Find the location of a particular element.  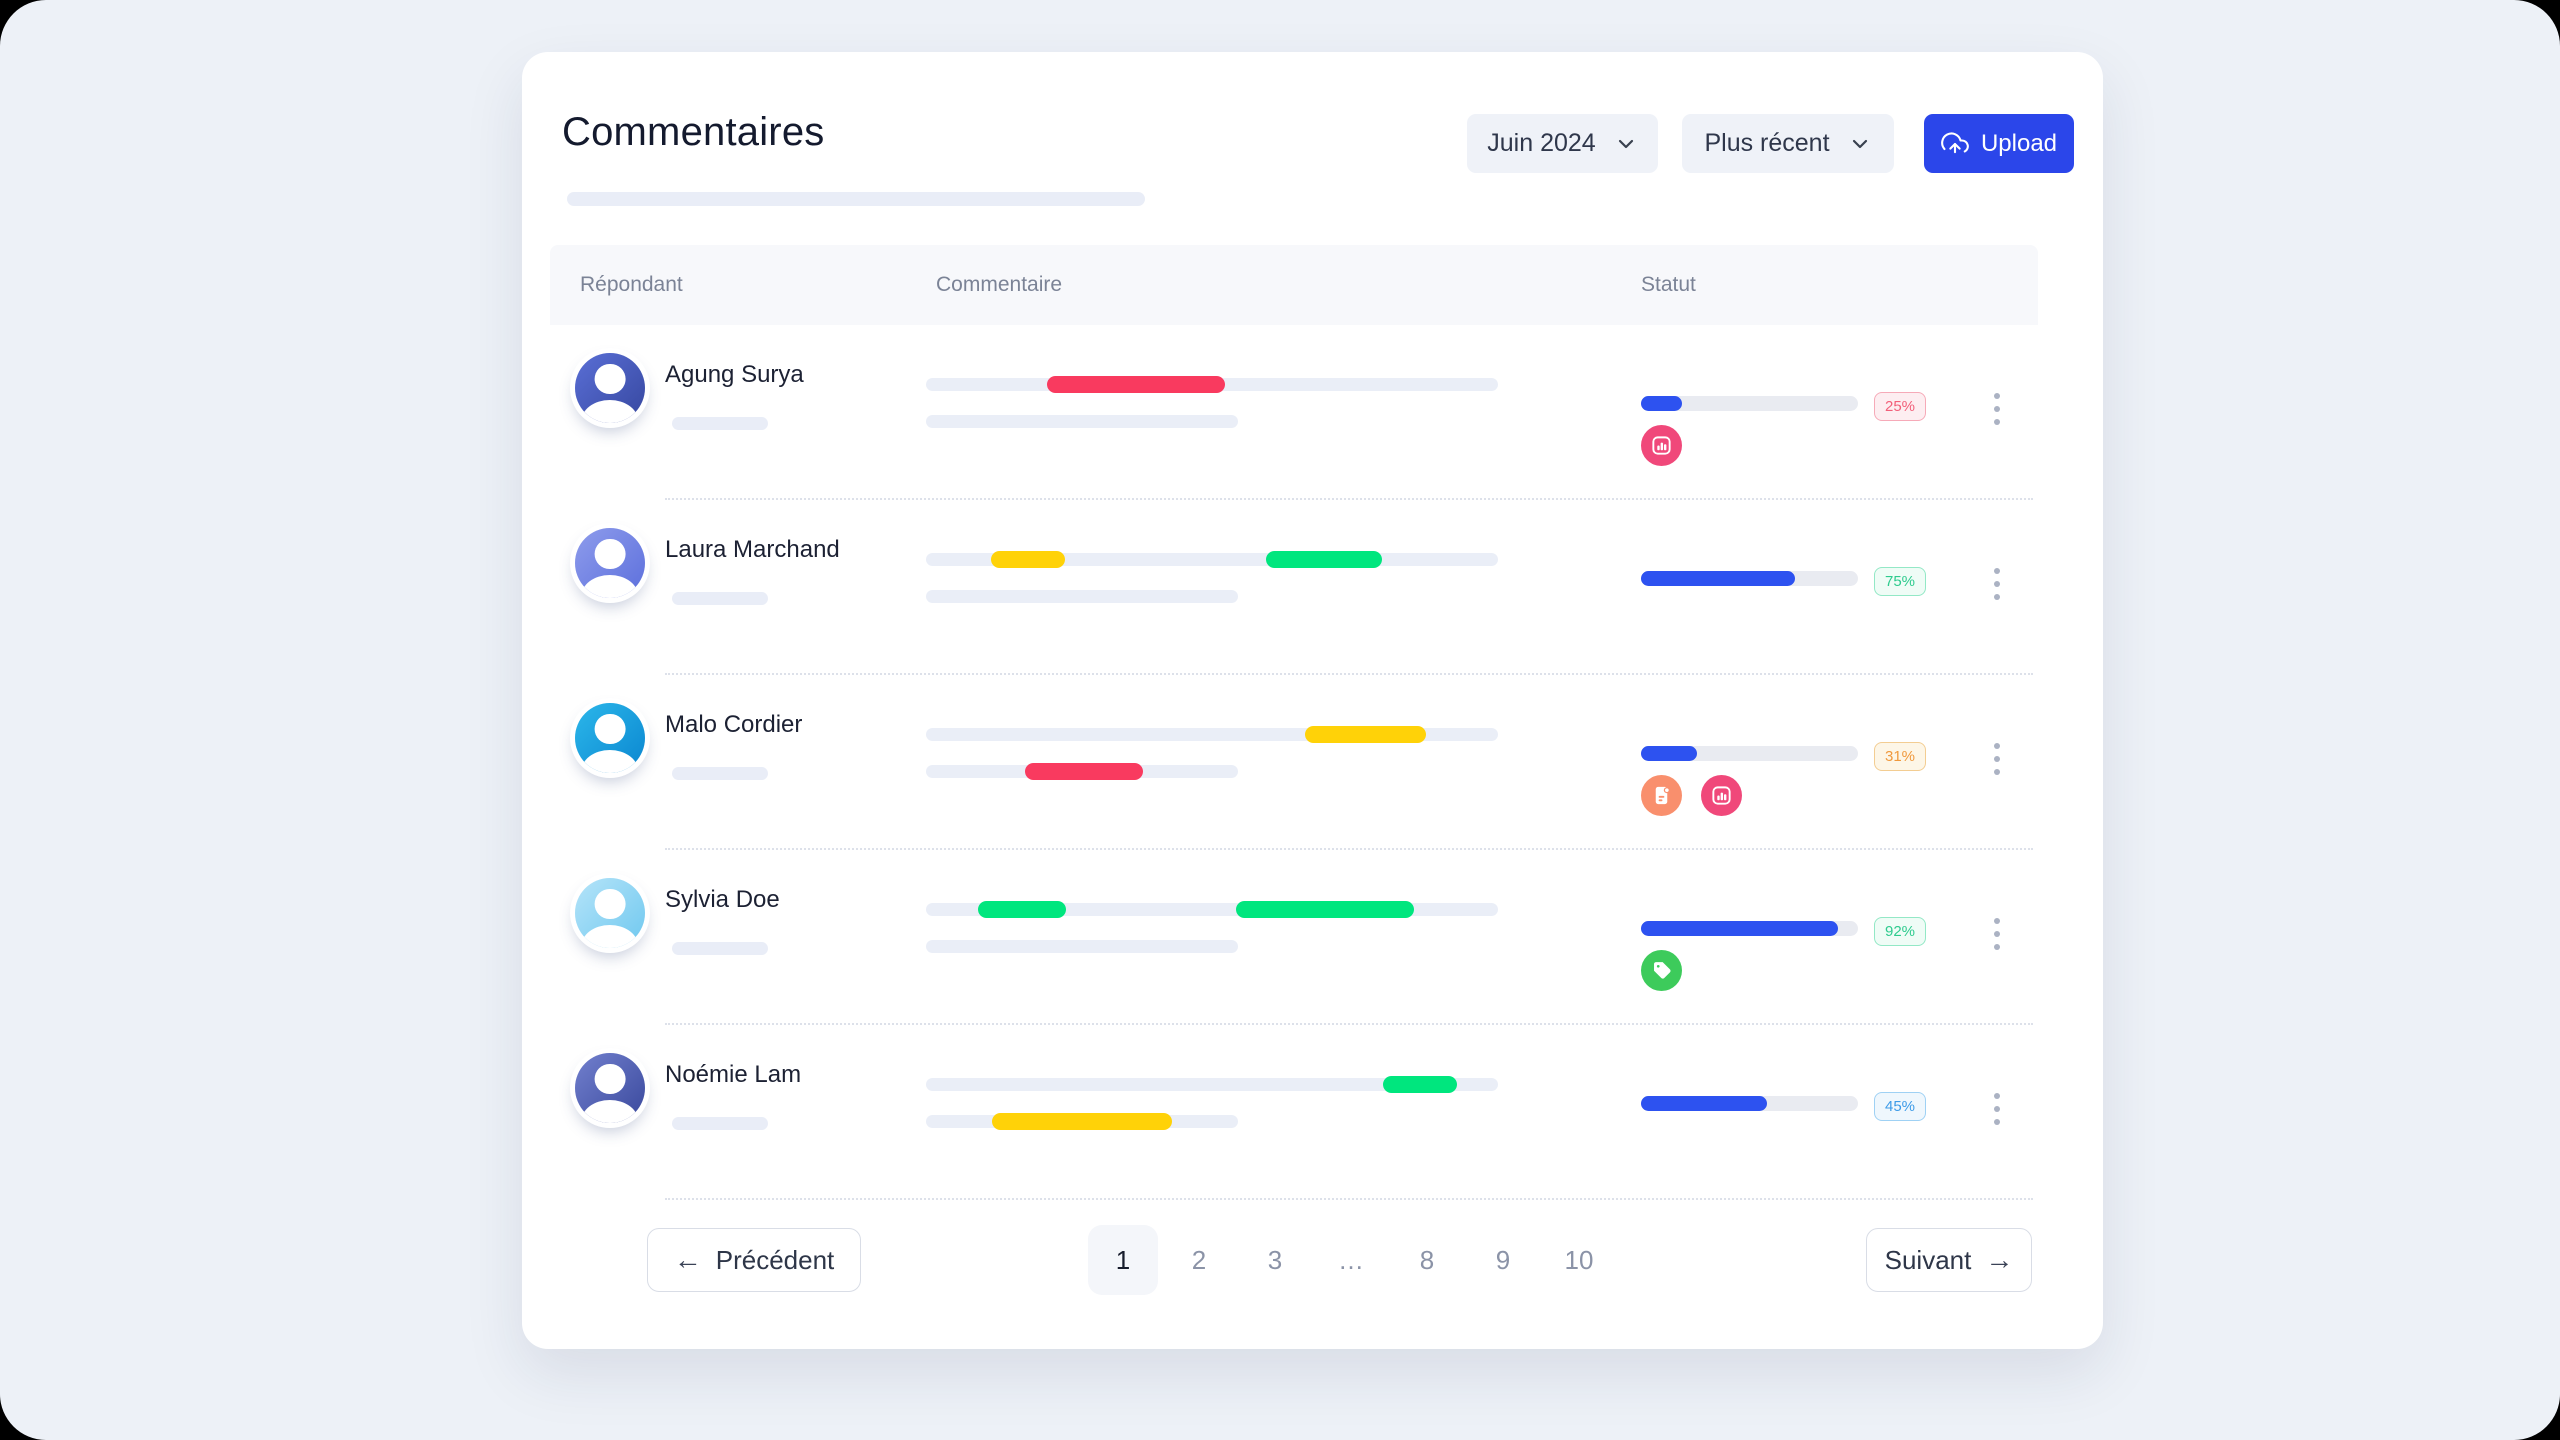

tag-icon is located at coordinates (1661, 970).